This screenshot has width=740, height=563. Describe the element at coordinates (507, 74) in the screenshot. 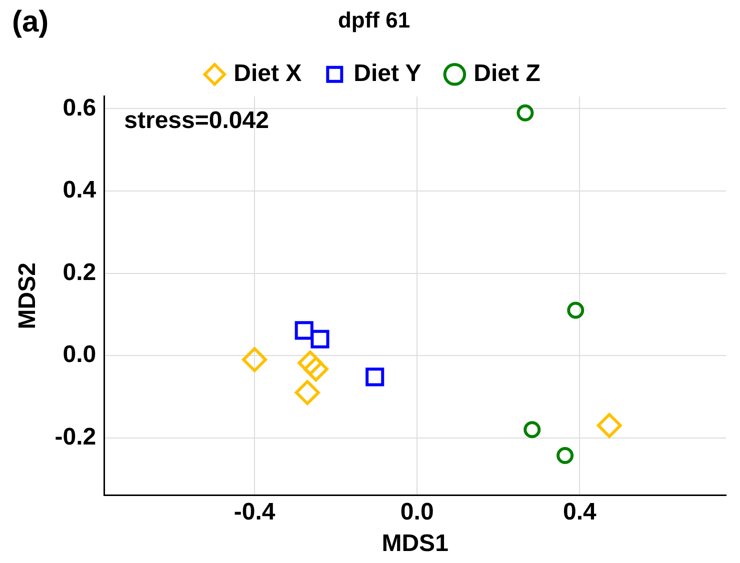

I see `legend-label: Diet Z` at that location.